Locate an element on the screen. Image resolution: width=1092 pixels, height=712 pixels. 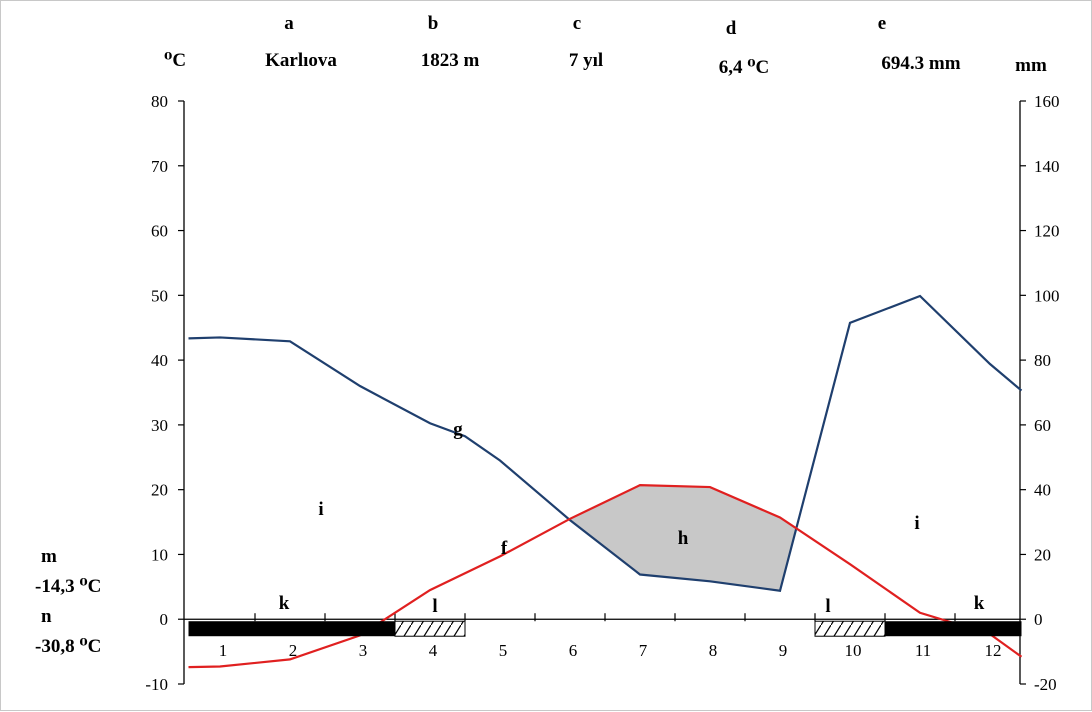
x-tick-label: 6 is located at coordinates (573, 650).